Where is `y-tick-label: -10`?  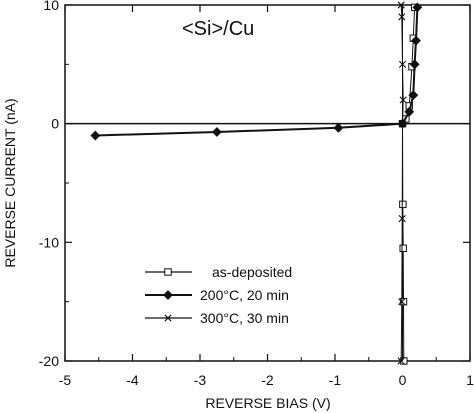 y-tick-label: -10 is located at coordinates (49, 242).